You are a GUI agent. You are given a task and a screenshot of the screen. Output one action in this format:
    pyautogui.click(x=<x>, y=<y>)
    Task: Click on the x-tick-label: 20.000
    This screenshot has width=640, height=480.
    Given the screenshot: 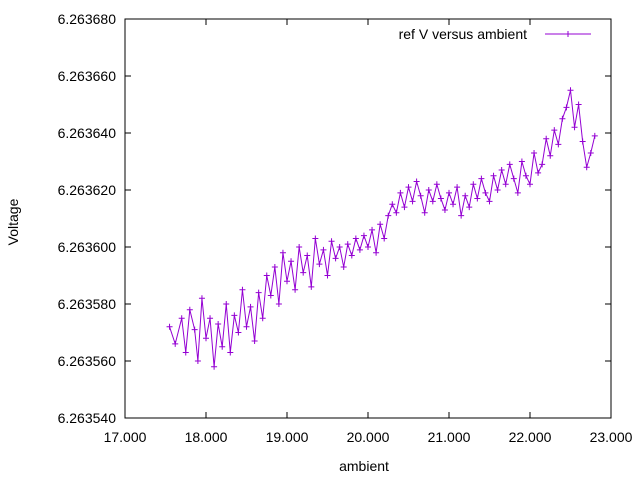 What is the action you would take?
    pyautogui.click(x=368, y=437)
    